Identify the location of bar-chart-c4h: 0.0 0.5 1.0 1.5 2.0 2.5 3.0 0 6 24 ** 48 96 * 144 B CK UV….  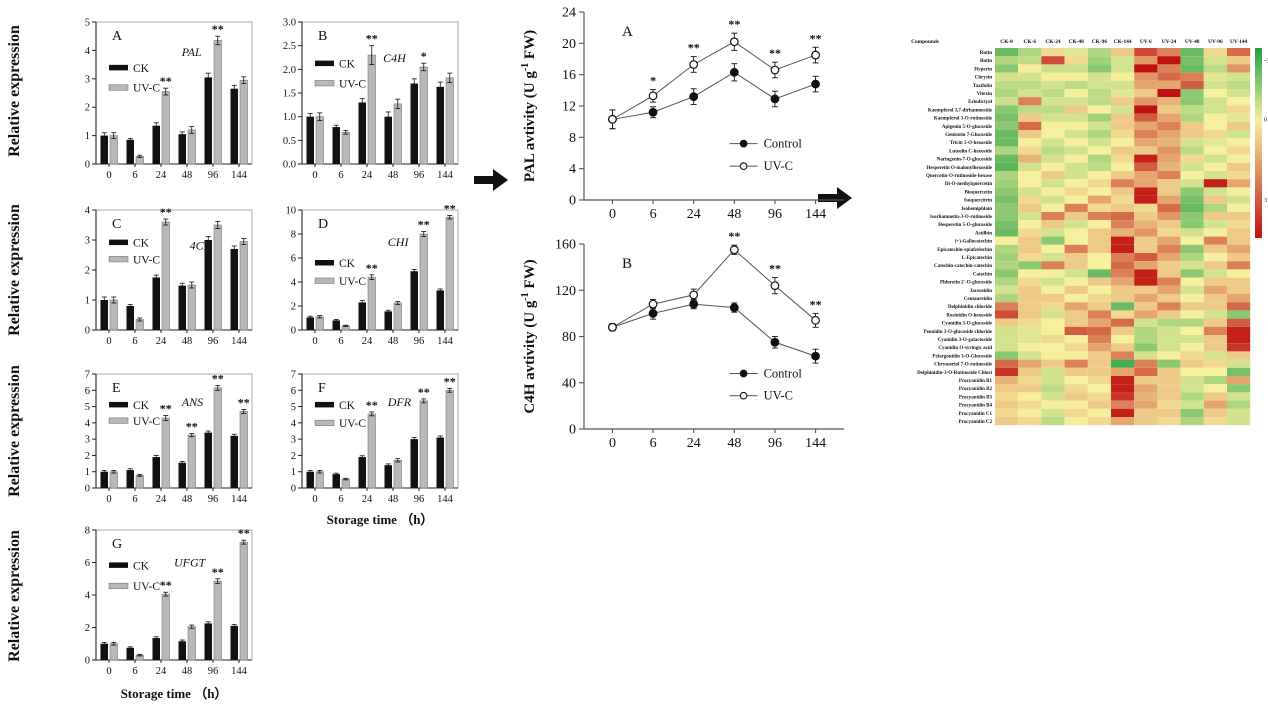
(366, 104).